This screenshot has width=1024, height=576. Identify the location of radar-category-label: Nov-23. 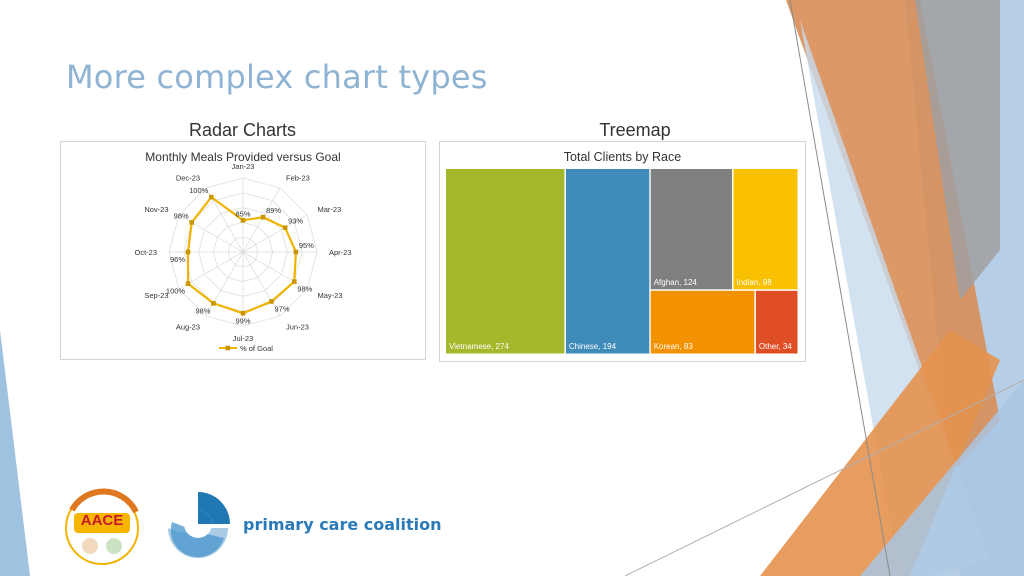
(156, 209).